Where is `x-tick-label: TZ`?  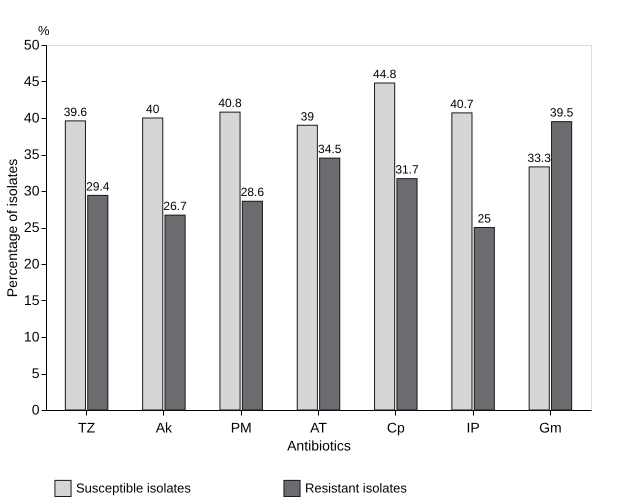 x-tick-label: TZ is located at coordinates (87, 428).